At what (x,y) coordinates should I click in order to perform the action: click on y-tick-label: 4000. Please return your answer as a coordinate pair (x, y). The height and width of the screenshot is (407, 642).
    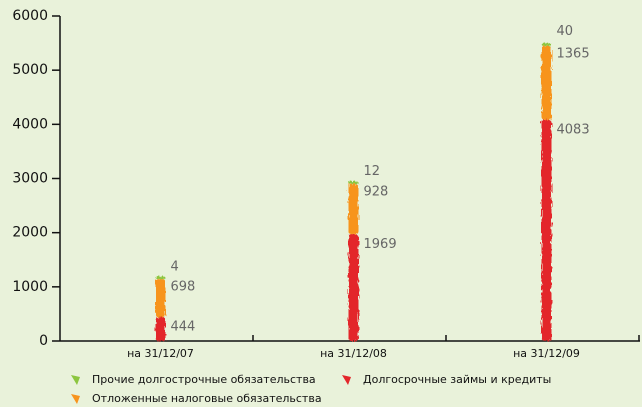
    Looking at the image, I should click on (30, 124).